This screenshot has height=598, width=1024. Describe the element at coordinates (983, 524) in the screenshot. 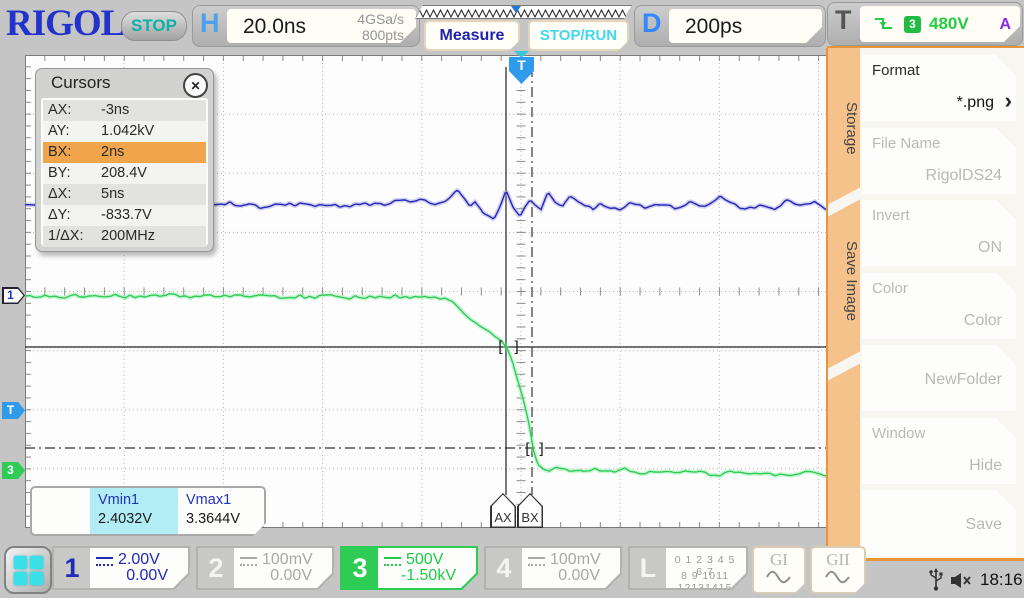

I see `menu-item-value: Save` at that location.